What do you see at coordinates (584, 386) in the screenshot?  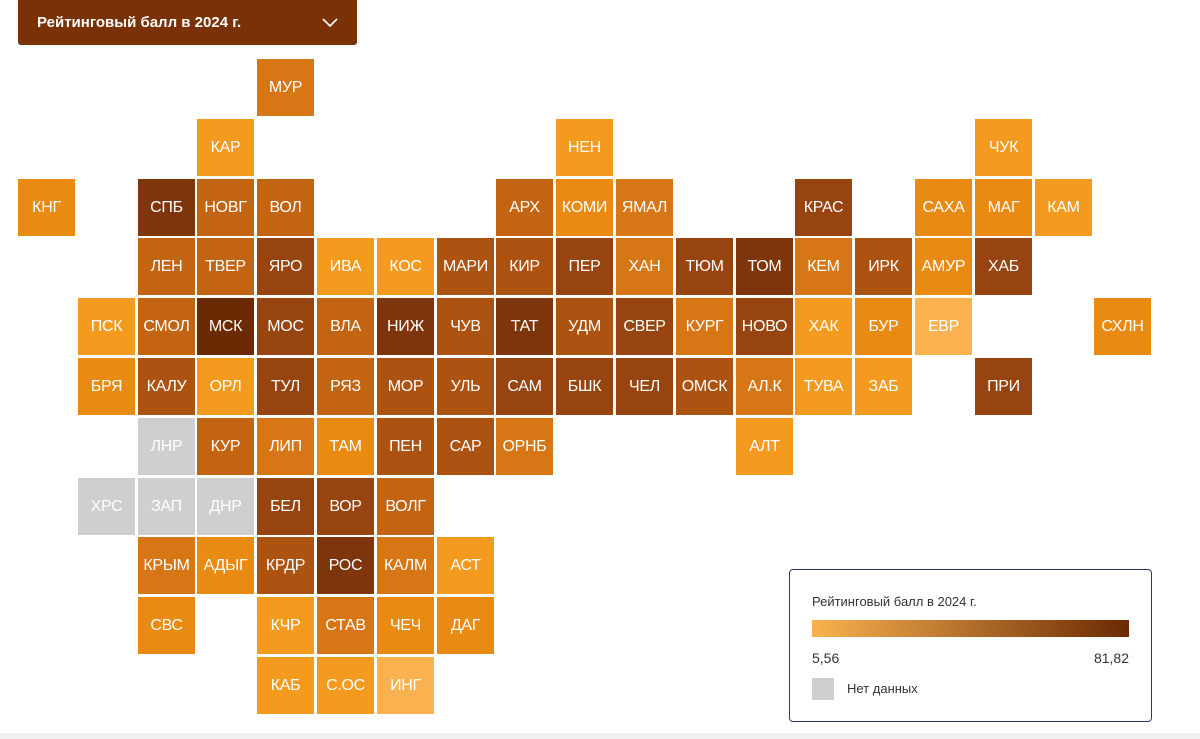 I see `region-tile: БШК` at bounding box center [584, 386].